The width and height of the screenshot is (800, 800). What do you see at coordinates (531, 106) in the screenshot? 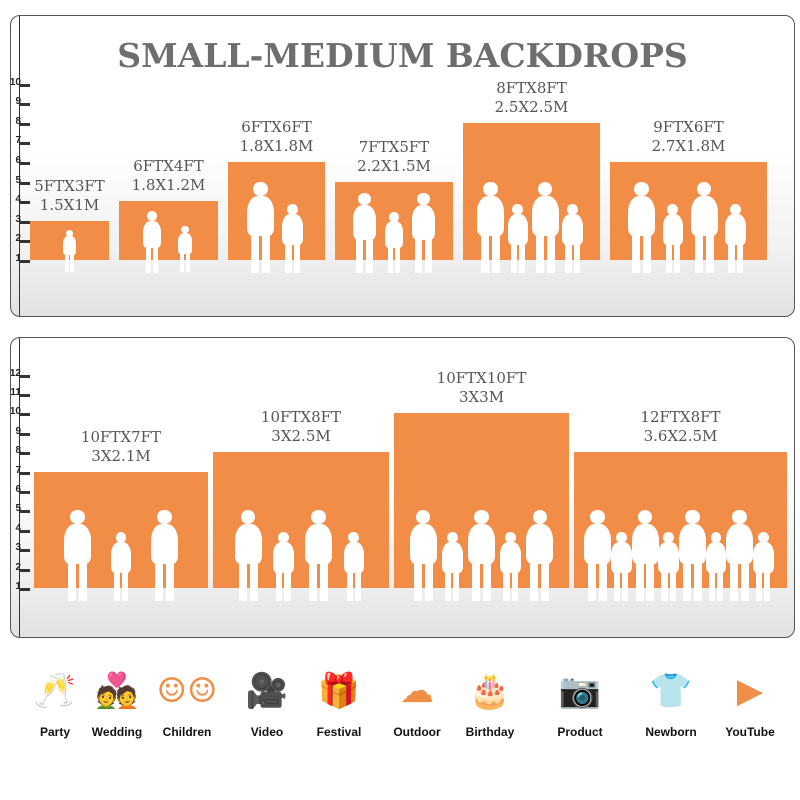
I see `size-meters: 2.5X2.5M` at bounding box center [531, 106].